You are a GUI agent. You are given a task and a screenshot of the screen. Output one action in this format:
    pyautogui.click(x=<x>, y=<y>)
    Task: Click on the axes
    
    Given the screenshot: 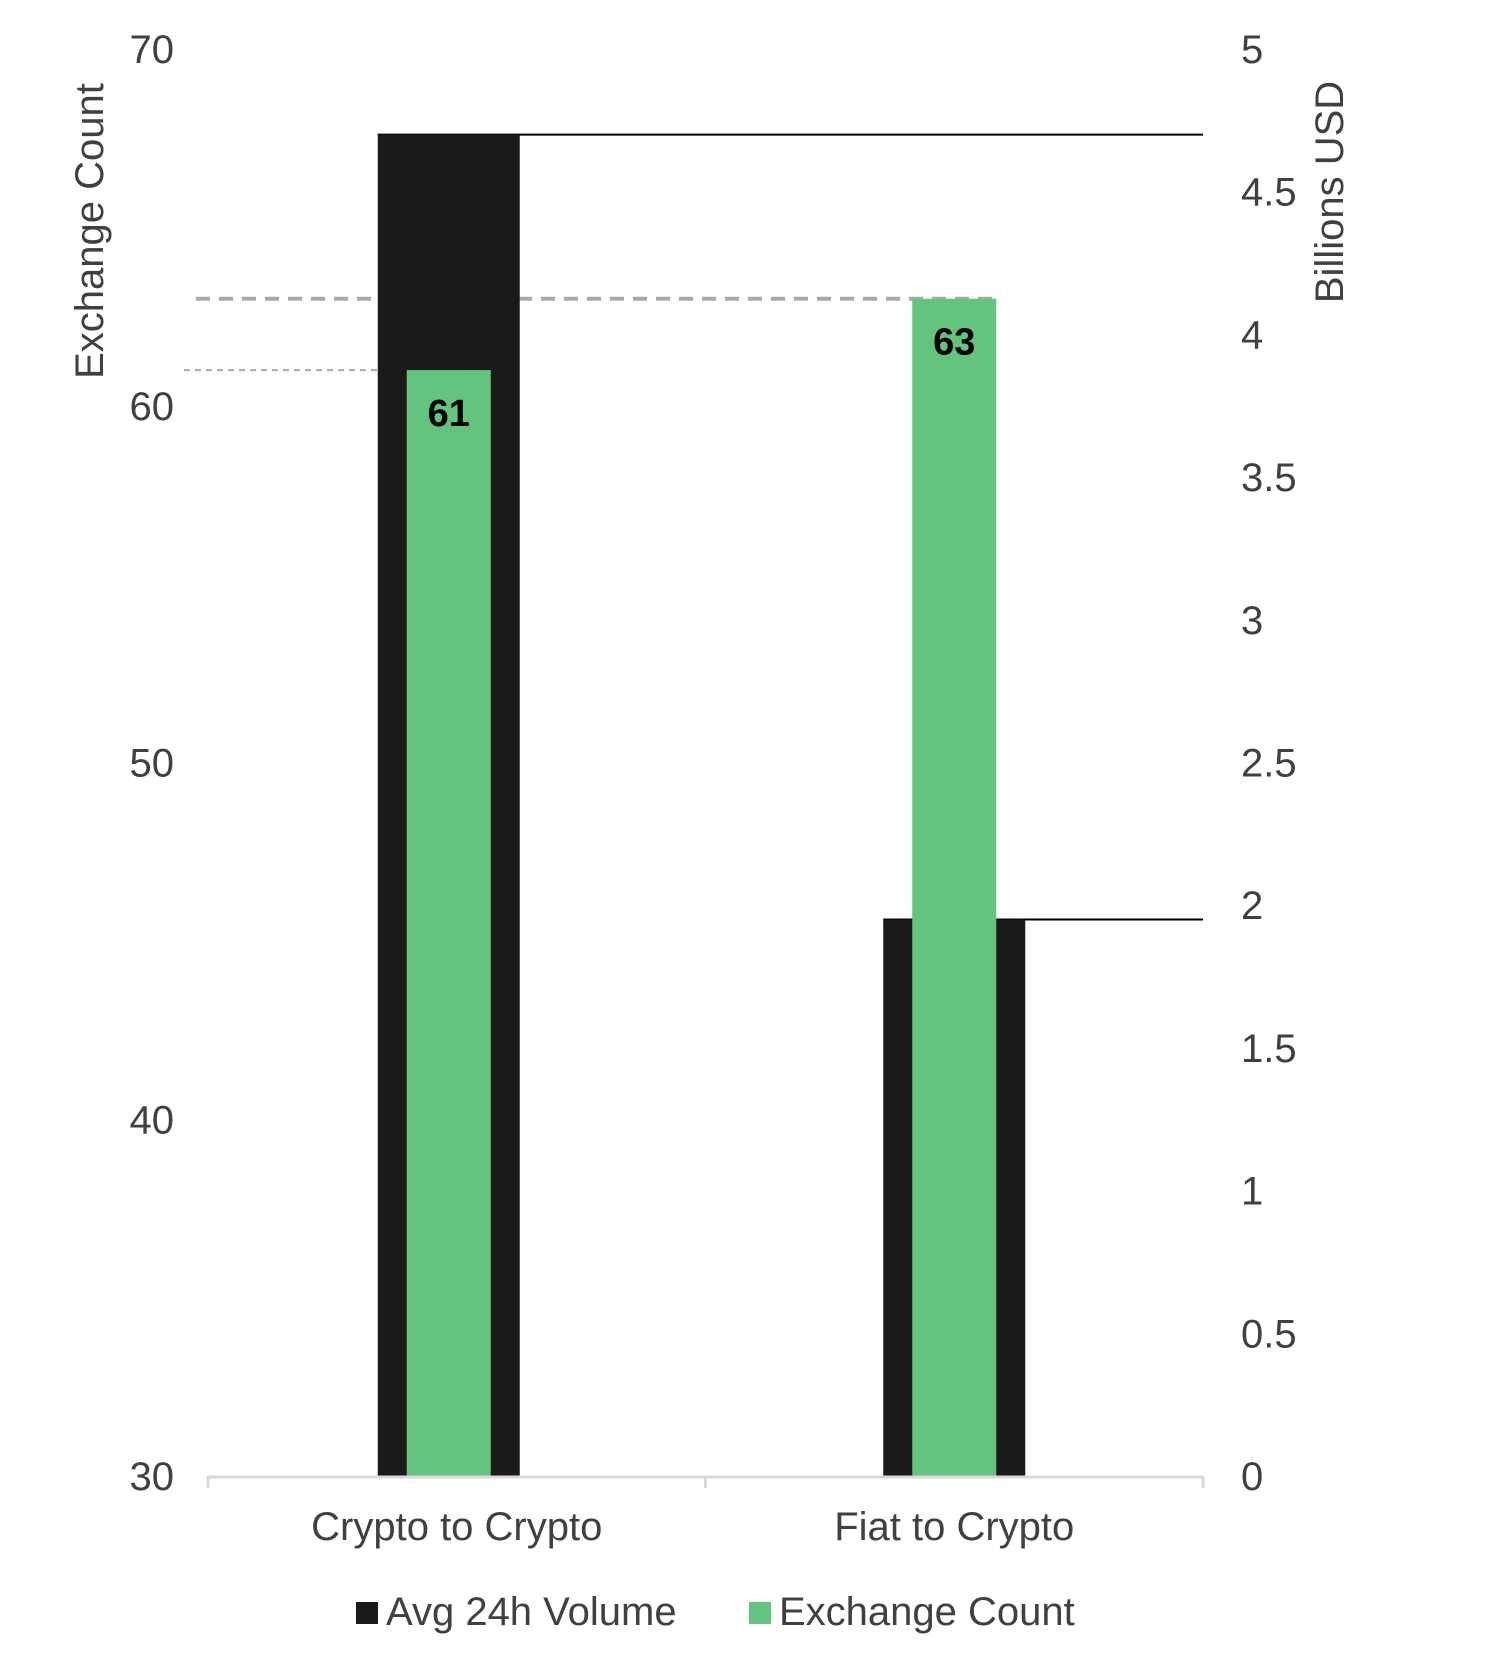 What is the action you would take?
    pyautogui.click(x=705, y=1481)
    